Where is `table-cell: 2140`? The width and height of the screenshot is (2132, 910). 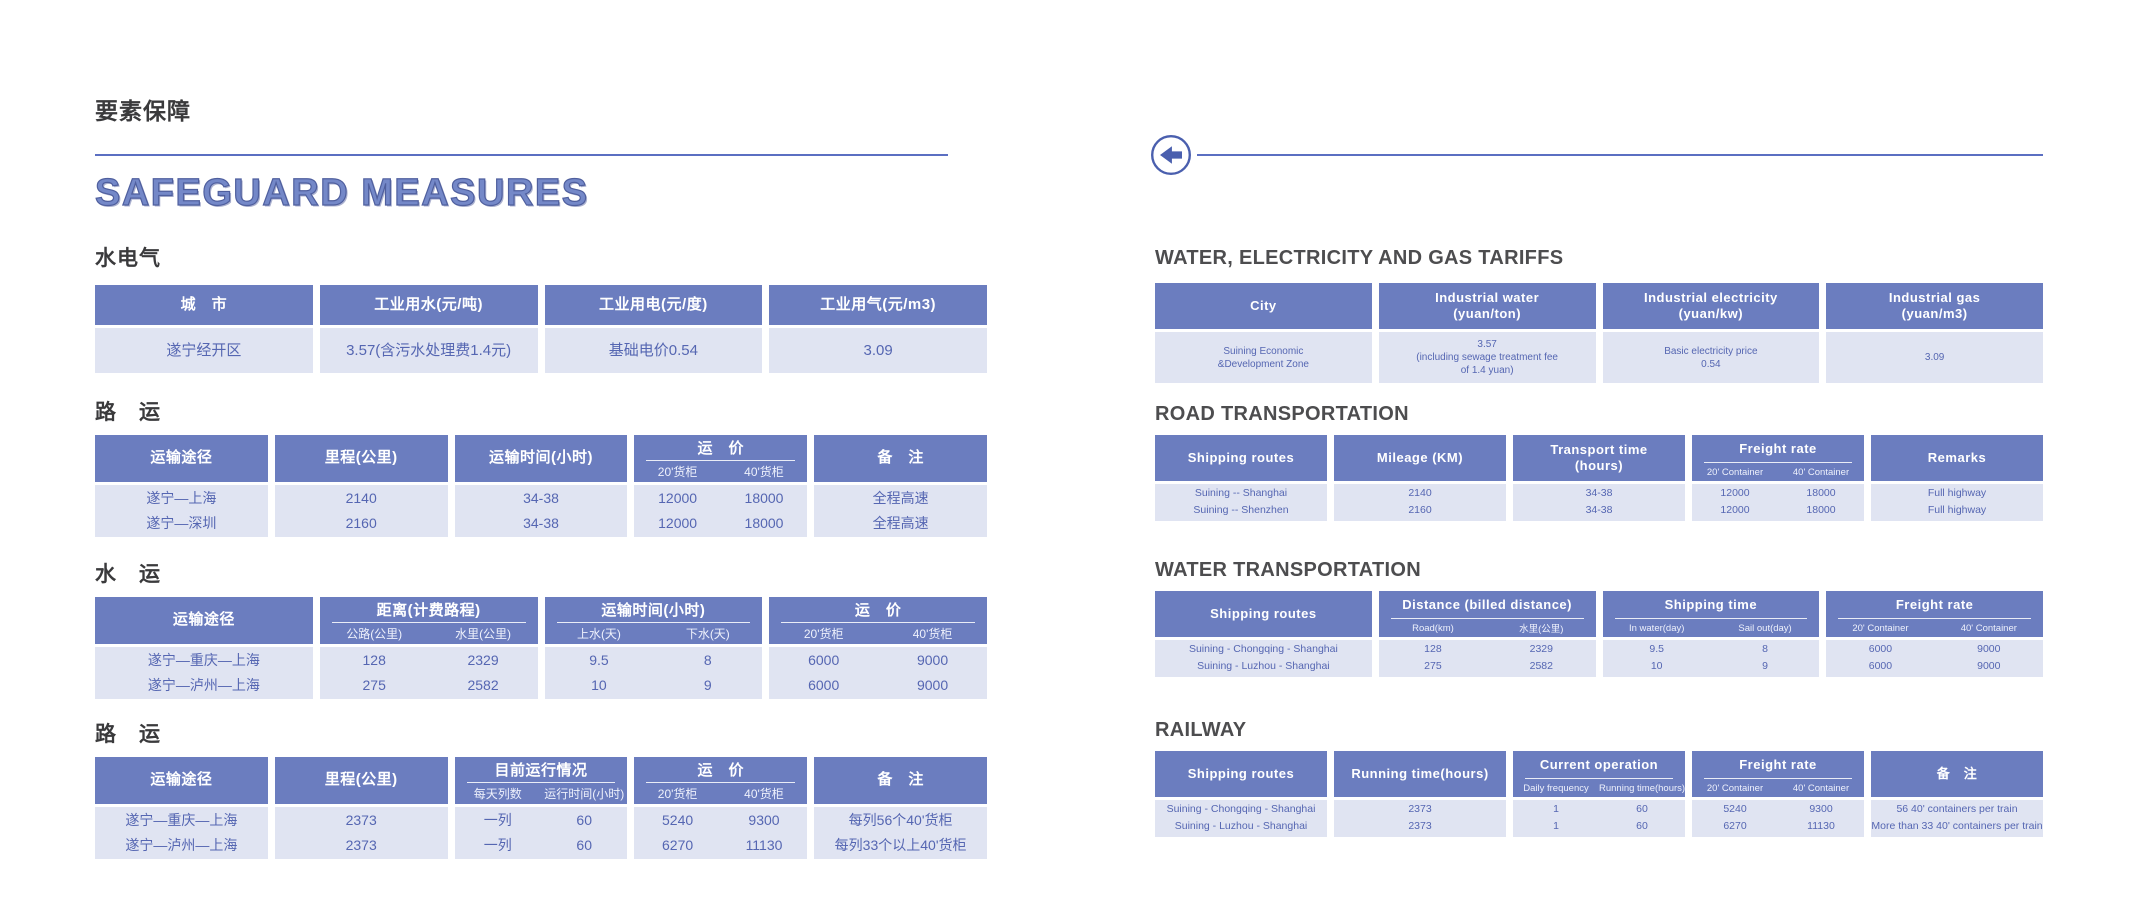
table-cell: 2140 is located at coordinates (361, 498).